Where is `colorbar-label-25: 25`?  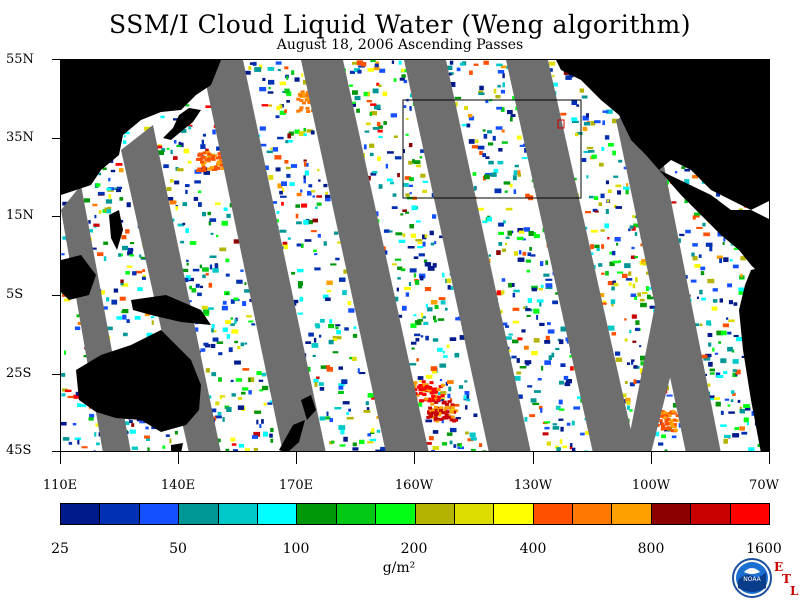
colorbar-label-25: 25 is located at coordinates (60, 549).